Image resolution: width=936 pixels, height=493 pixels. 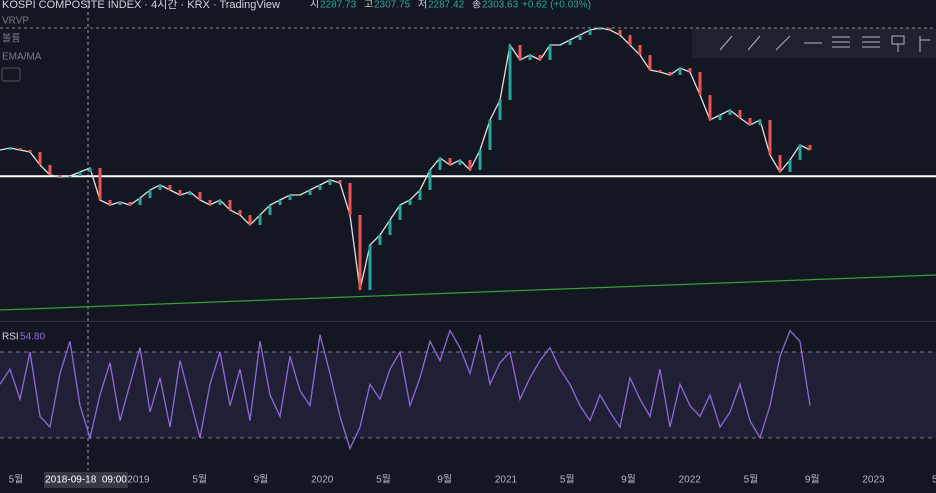 I want to click on pane-divider, so click(x=468, y=321).